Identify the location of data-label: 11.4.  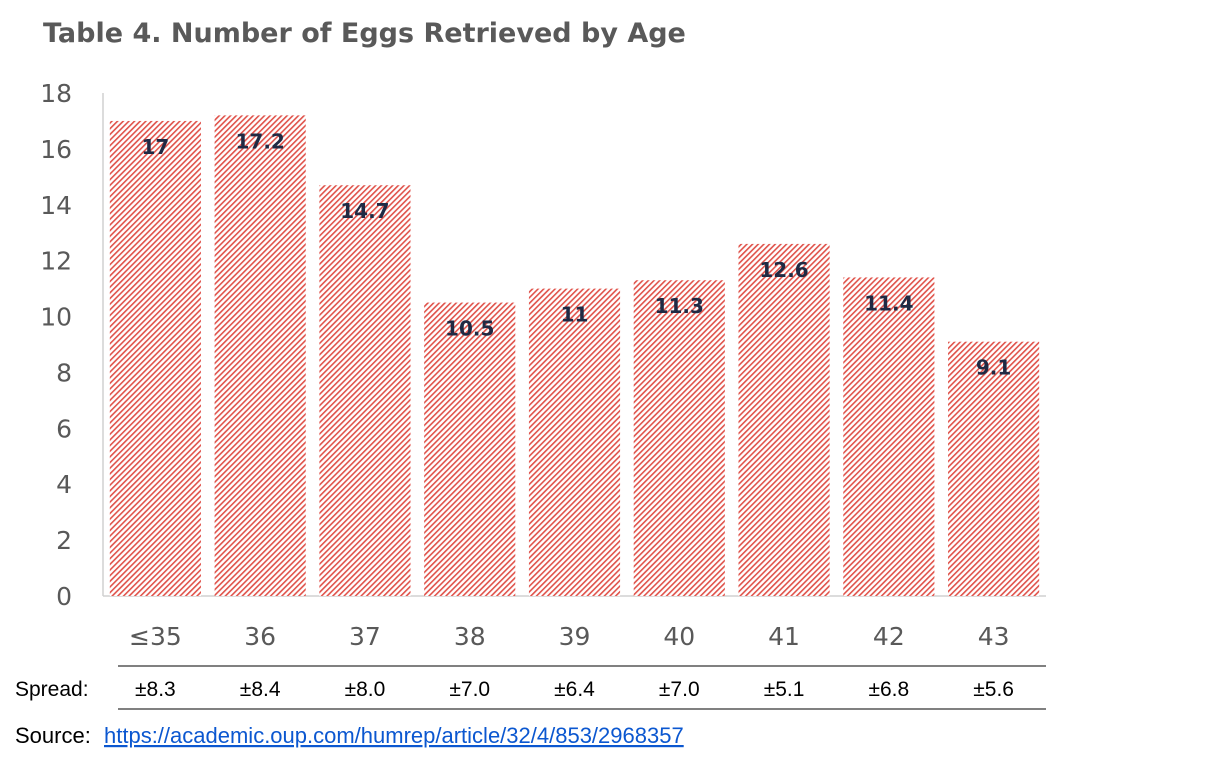
(888, 303).